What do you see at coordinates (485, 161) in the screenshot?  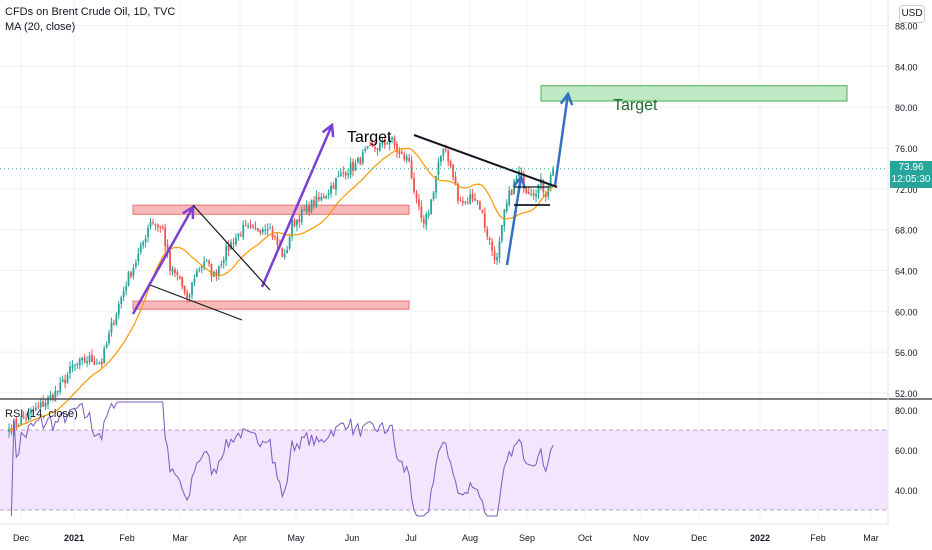 I see `descending-trendline` at bounding box center [485, 161].